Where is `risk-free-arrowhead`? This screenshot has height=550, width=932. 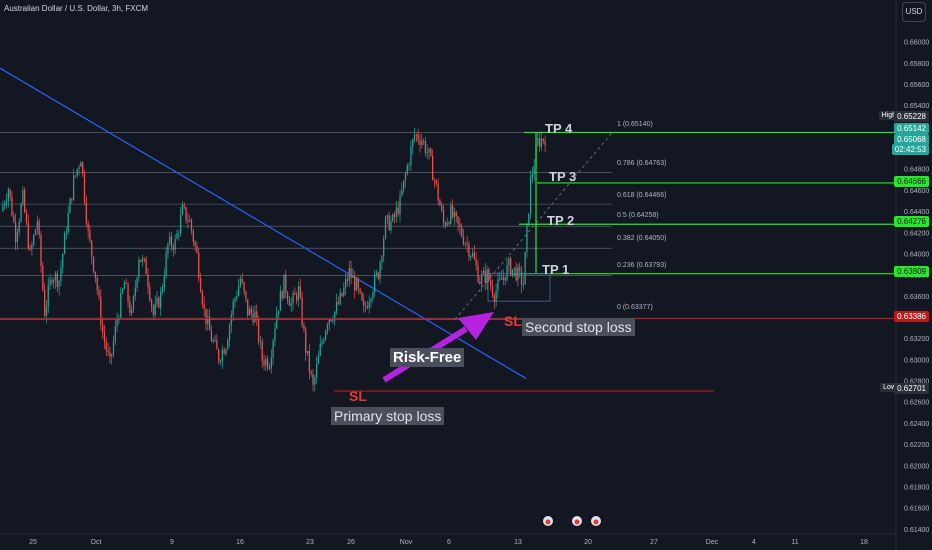 risk-free-arrowhead is located at coordinates (476, 326).